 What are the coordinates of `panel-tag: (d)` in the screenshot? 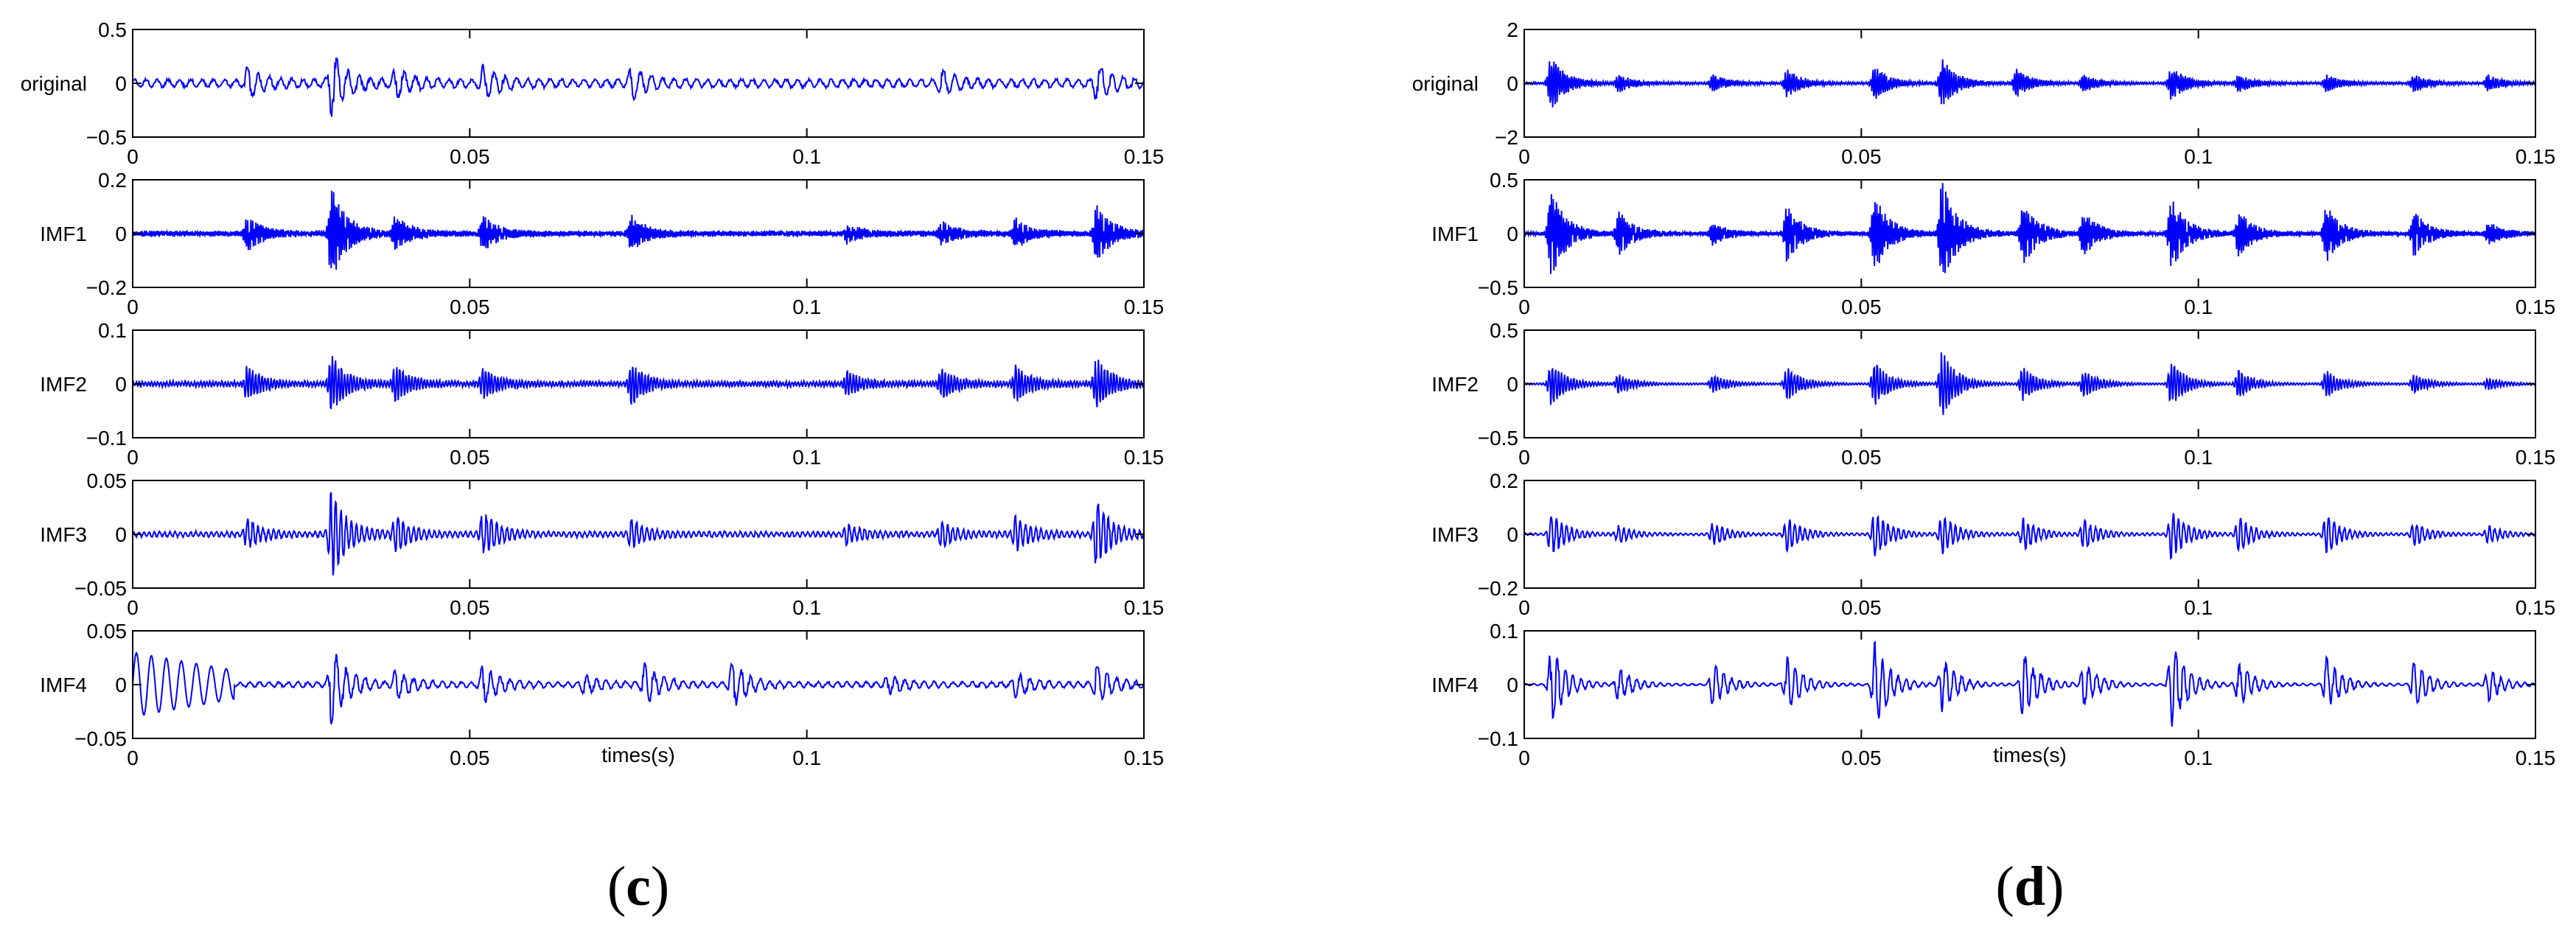 It's located at (2030, 887).